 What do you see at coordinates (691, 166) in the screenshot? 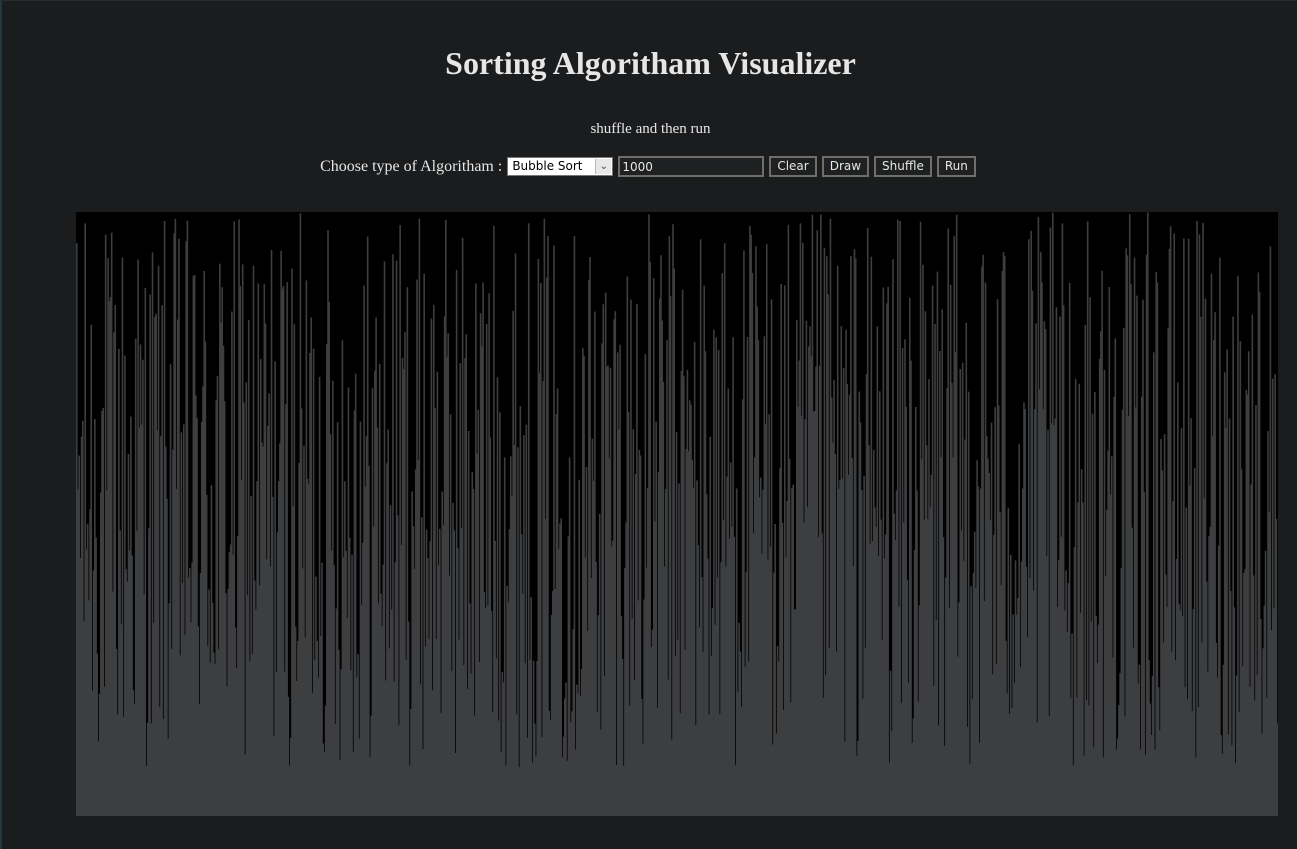
I see `array-size-input` at bounding box center [691, 166].